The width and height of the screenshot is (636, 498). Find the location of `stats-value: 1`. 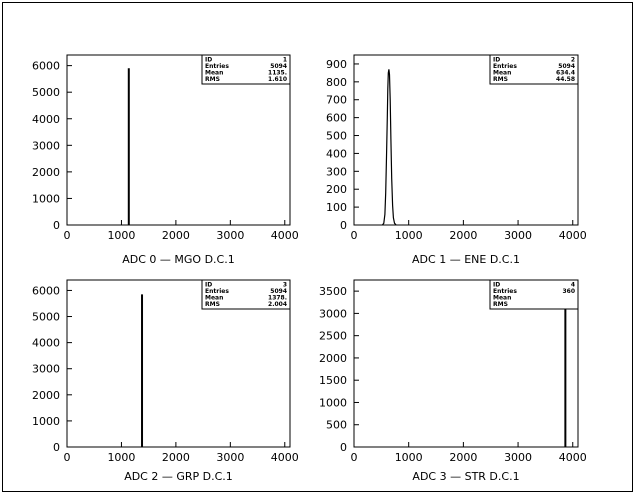

stats-value: 1 is located at coordinates (285, 60).